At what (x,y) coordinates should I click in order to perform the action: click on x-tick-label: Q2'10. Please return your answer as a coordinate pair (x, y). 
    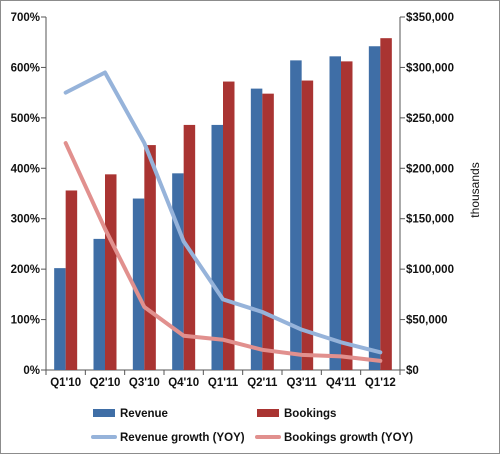
    Looking at the image, I should click on (105, 383).